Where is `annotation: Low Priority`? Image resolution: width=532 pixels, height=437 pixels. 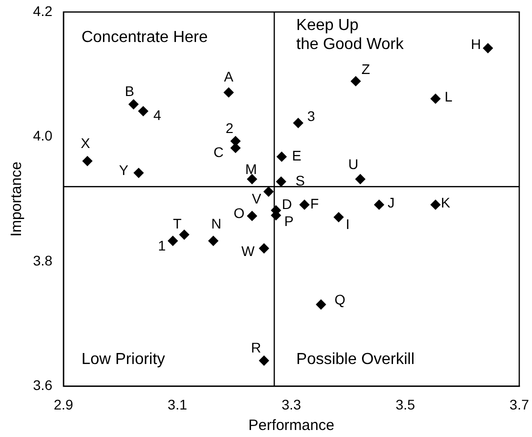 annotation: Low Priority is located at coordinates (123, 359).